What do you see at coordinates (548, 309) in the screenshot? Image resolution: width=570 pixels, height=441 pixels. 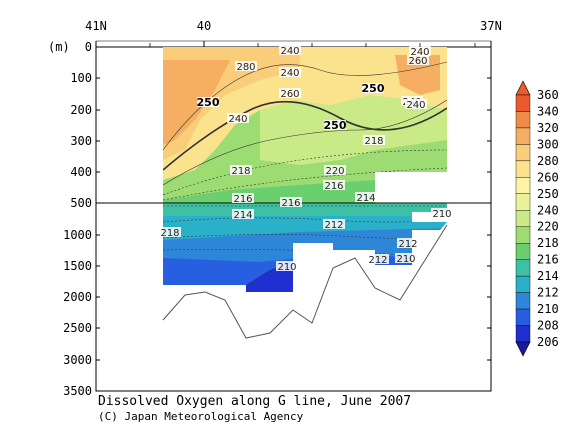 I see `colorbar-label: 210` at bounding box center [548, 309].